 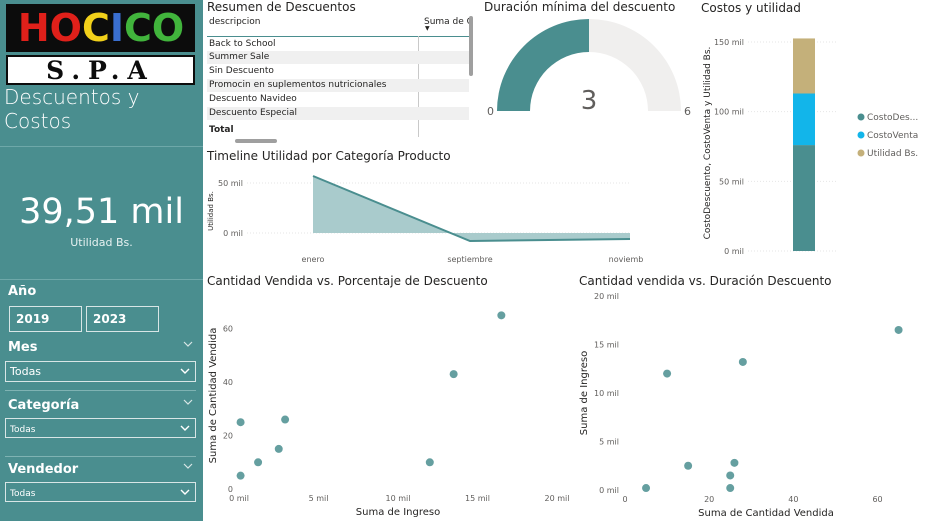 What do you see at coordinates (705, 281) in the screenshot?
I see `scatter2-title: Cantidad vendida vs. Duración Descuento` at bounding box center [705, 281].